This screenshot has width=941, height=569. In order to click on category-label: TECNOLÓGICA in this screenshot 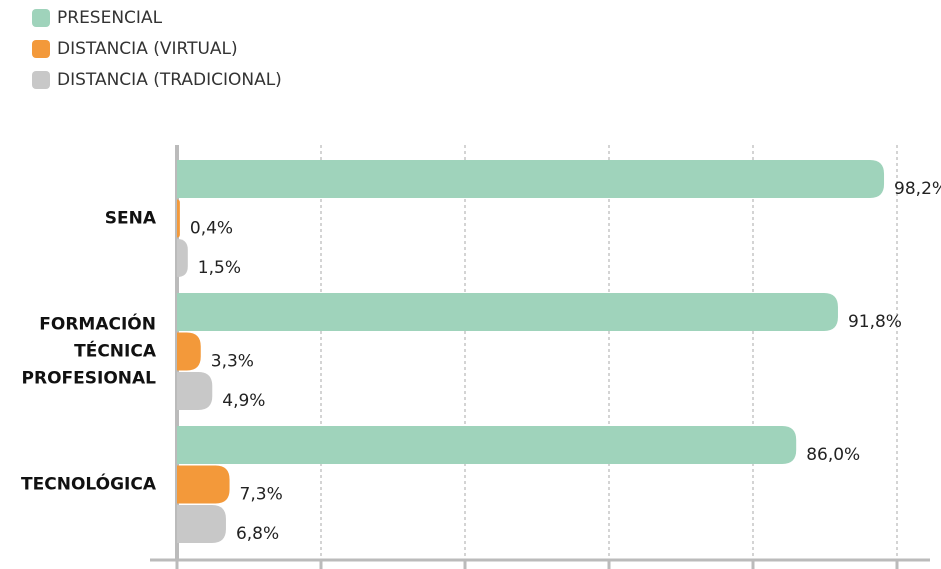, I will do `click(88, 484)`.